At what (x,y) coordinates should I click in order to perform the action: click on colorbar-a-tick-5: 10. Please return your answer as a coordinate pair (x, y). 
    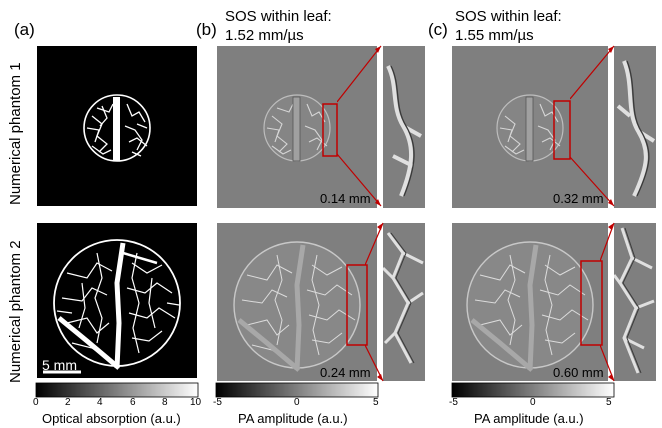
    Looking at the image, I should click on (196, 402).